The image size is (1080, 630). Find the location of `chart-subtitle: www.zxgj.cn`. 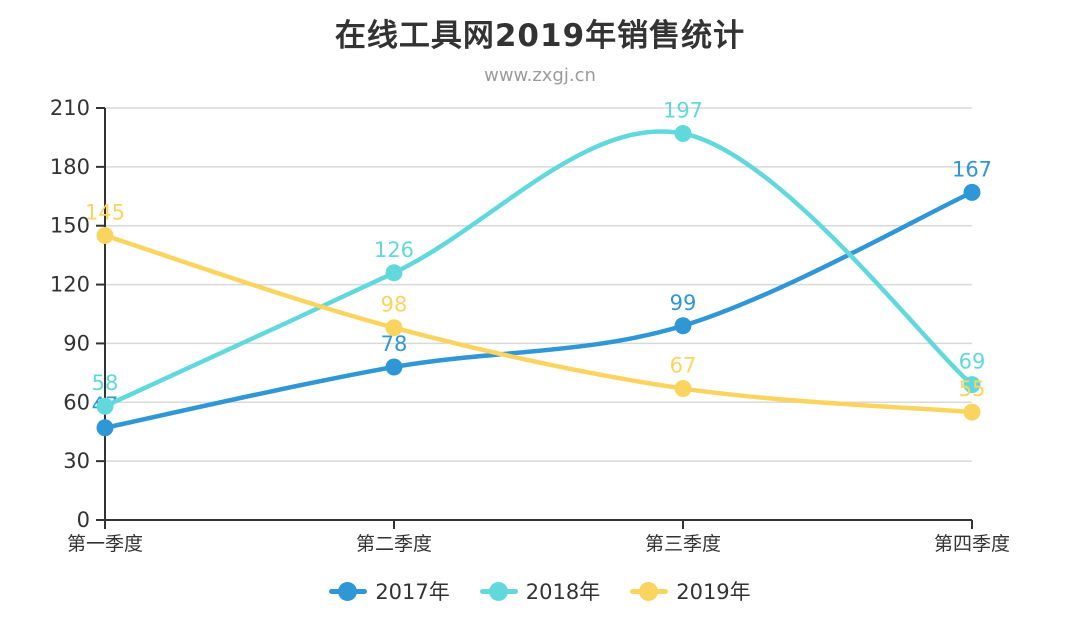

chart-subtitle: www.zxgj.cn is located at coordinates (540, 75).